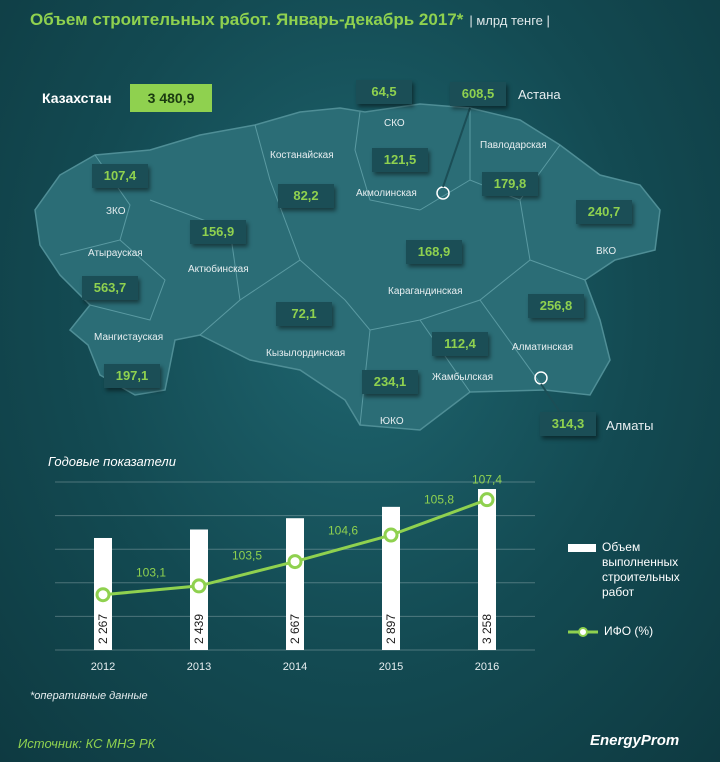  I want to click on region-karaganda: Карагандинская, so click(425, 291).